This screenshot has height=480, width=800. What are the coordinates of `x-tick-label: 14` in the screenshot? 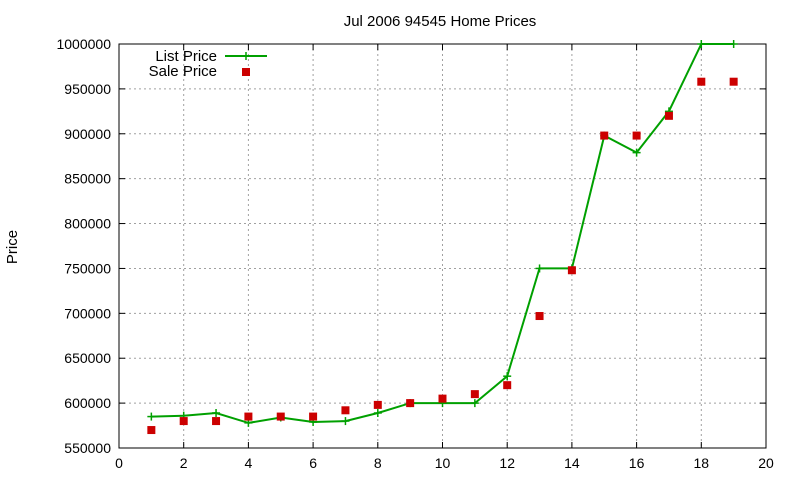 It's located at (572, 463).